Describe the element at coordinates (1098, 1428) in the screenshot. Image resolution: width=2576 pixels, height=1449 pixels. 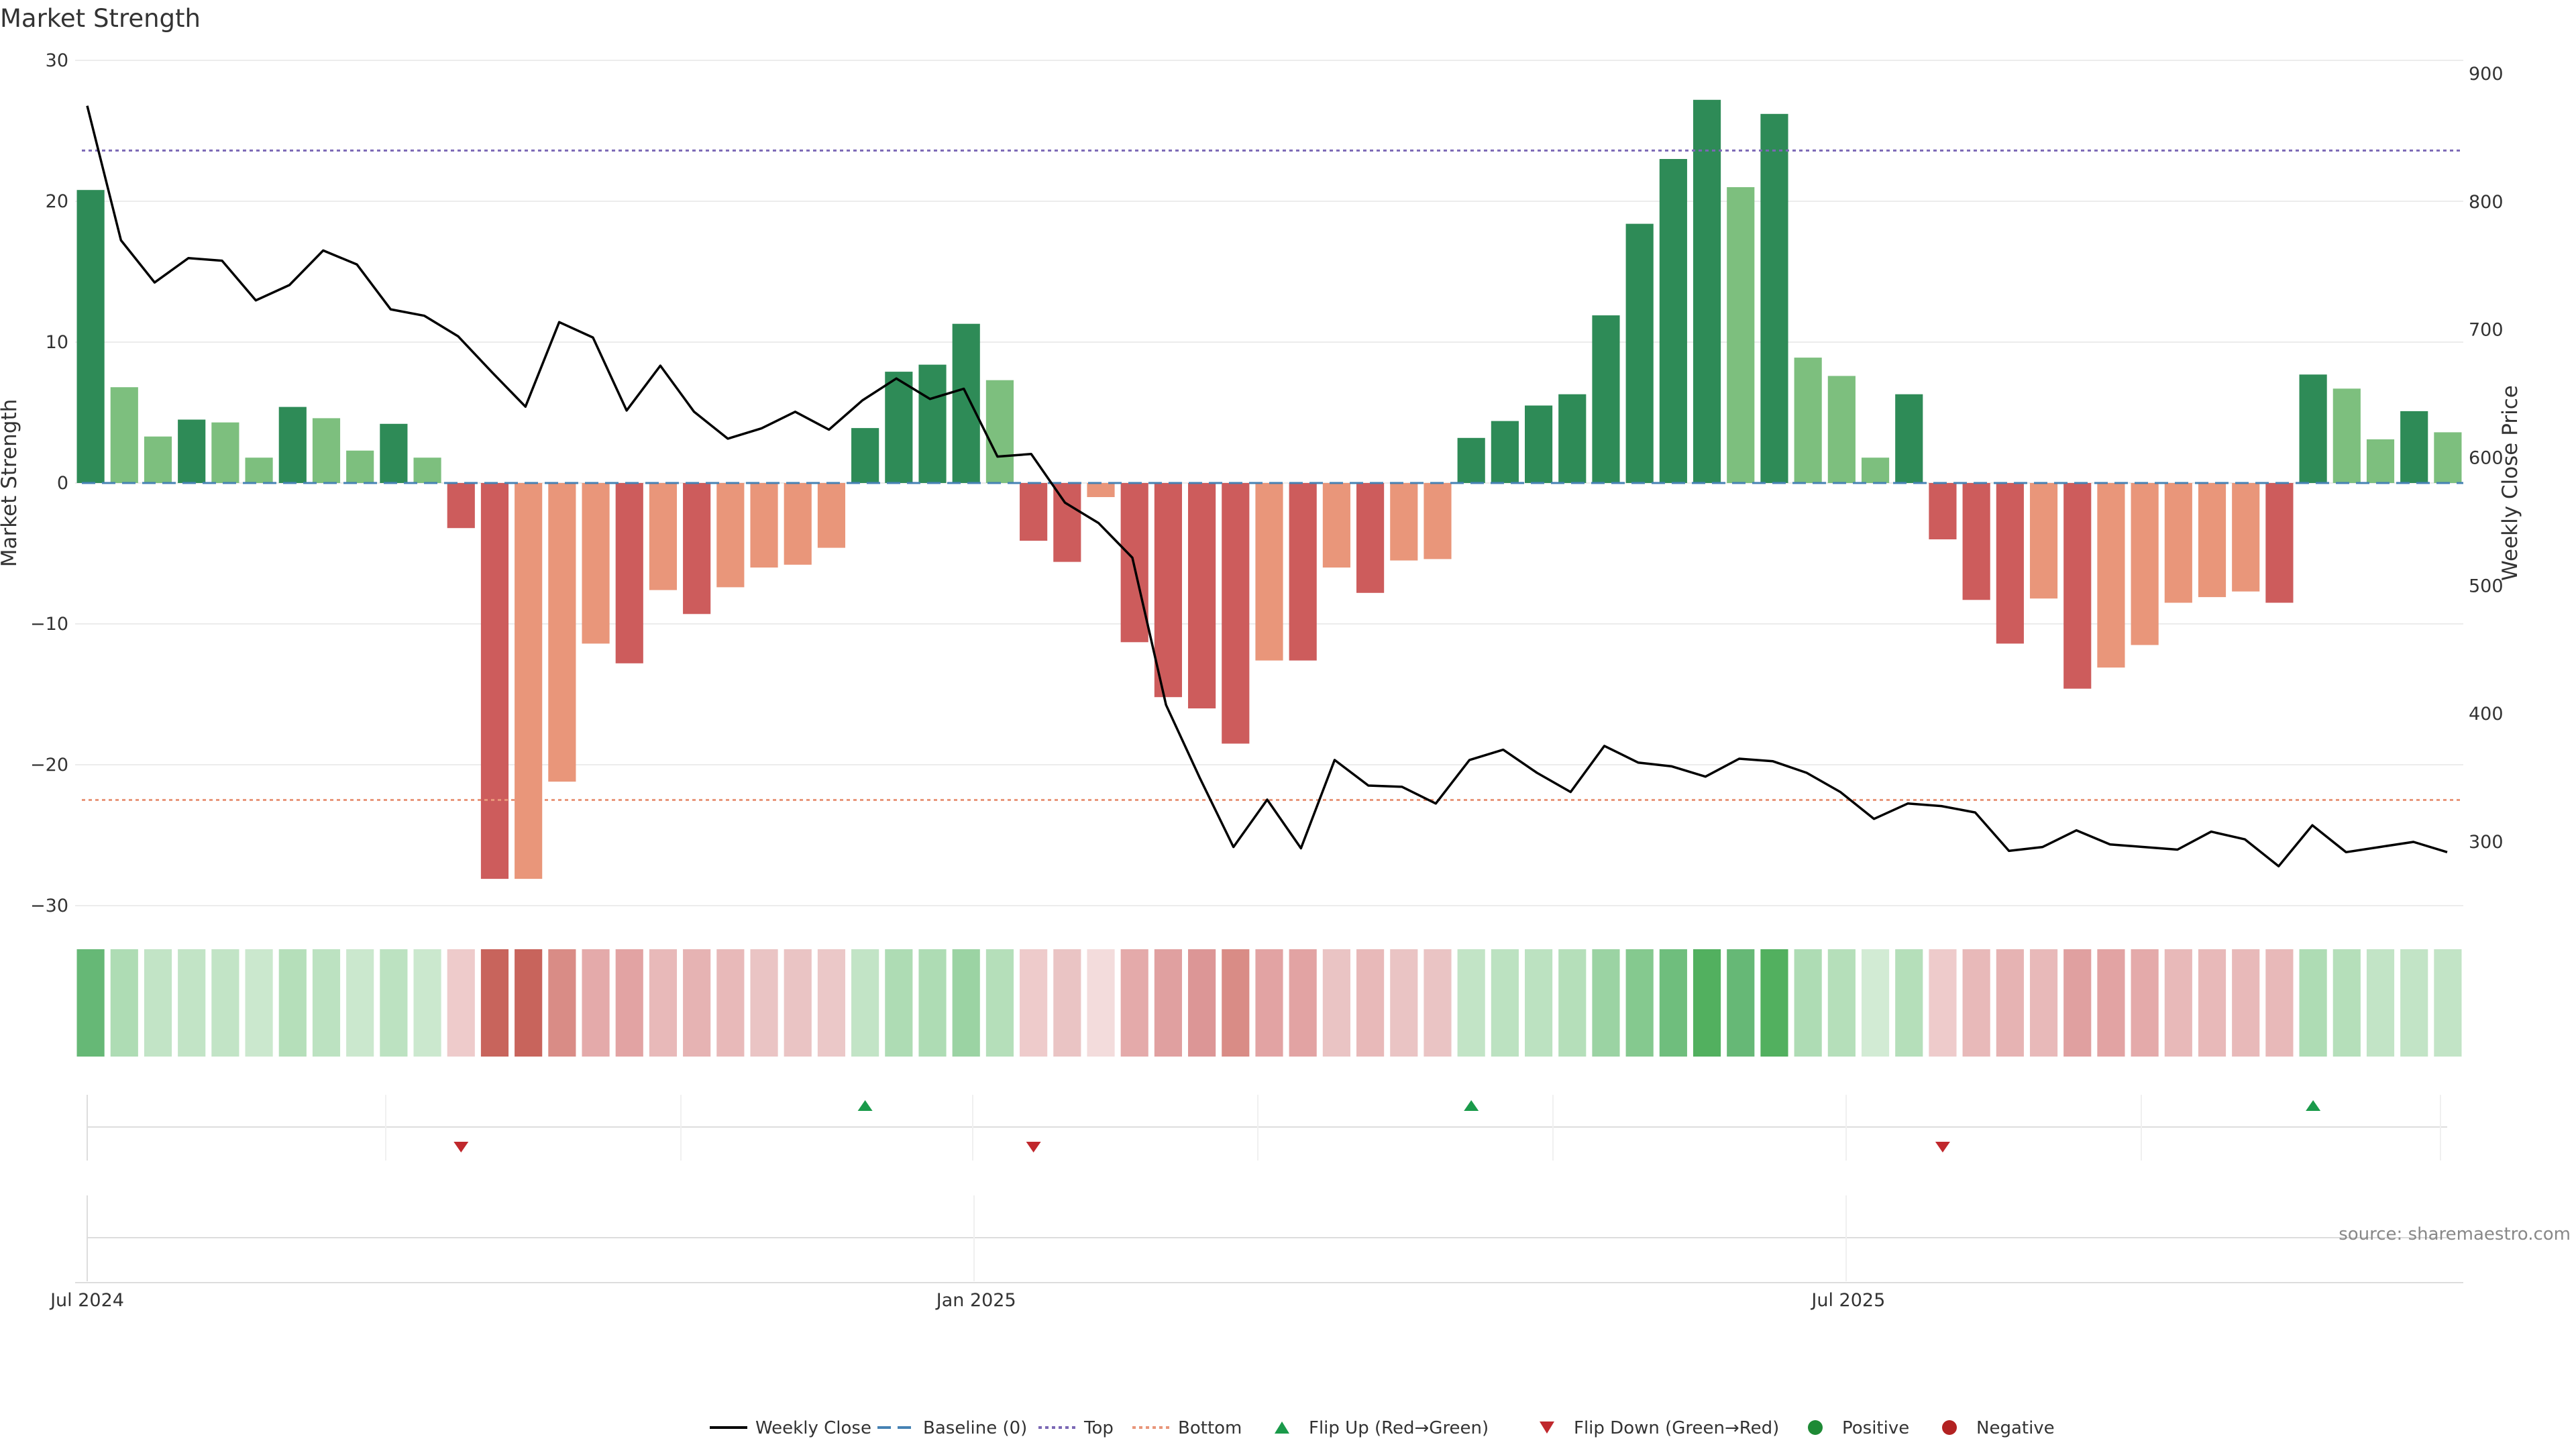
I see `legend-label: Top` at that location.